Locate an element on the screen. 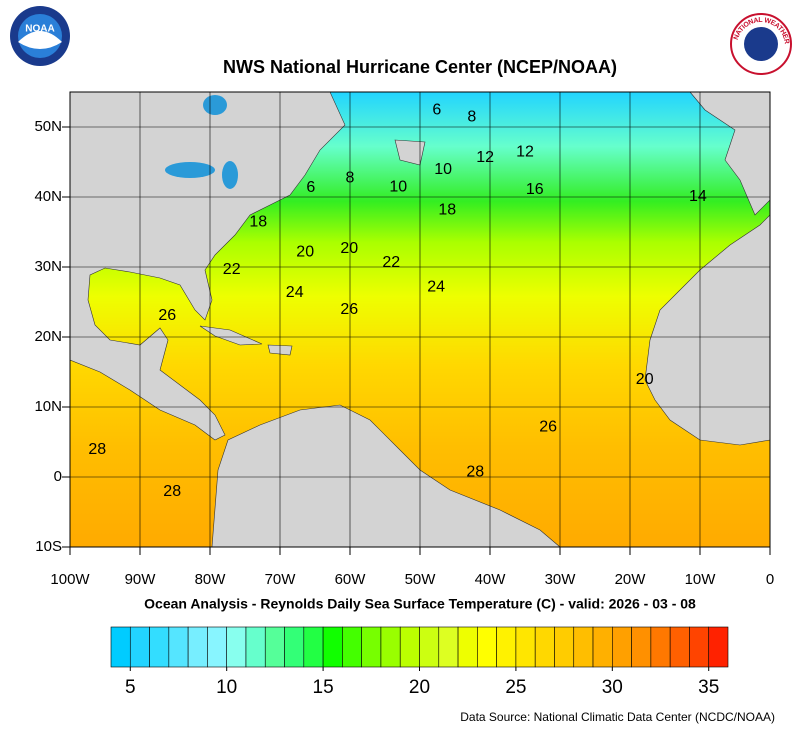 This screenshot has height=737, width=800. x-tick-label: 0 is located at coordinates (770, 579).